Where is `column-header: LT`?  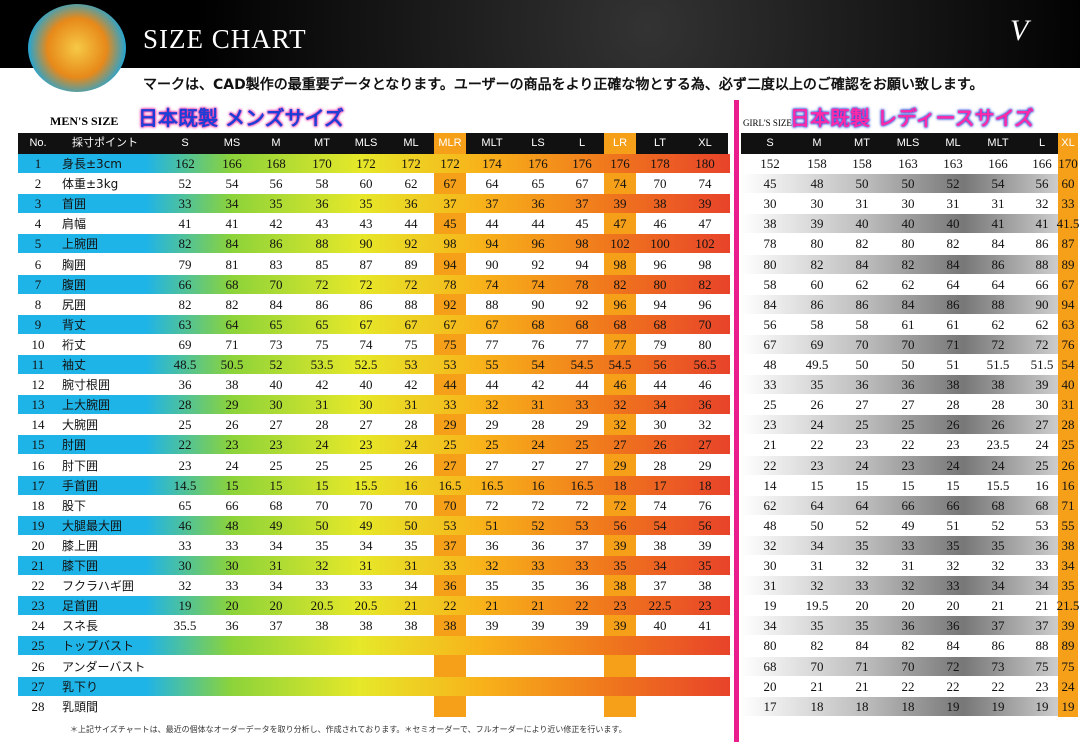 column-header: LT is located at coordinates (660, 143).